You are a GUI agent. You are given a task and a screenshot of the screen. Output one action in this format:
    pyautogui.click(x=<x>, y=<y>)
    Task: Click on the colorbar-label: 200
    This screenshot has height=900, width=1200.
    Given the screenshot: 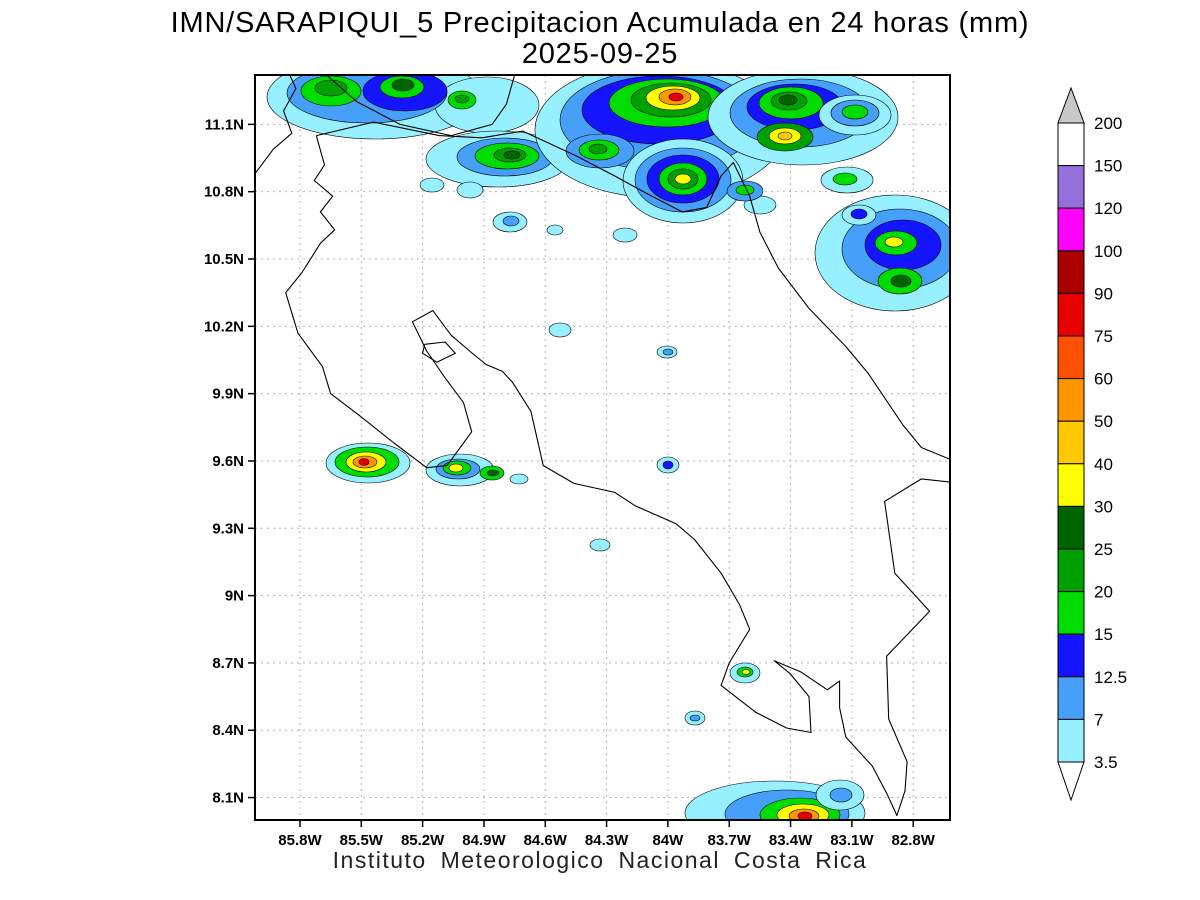 What is the action you would take?
    pyautogui.click(x=1108, y=123)
    